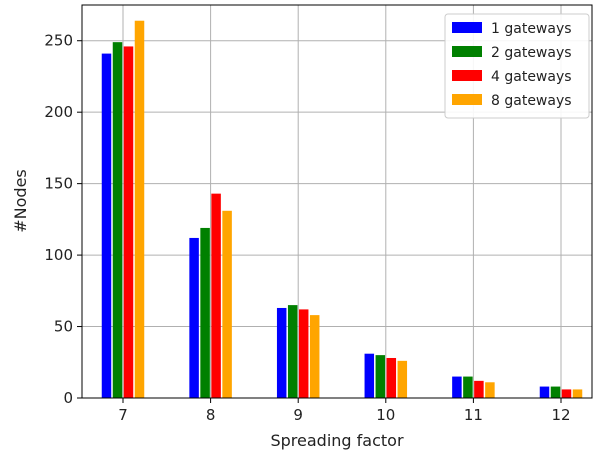  Describe the element at coordinates (58, 41) in the screenshot. I see `y-tick-label: 250` at that location.